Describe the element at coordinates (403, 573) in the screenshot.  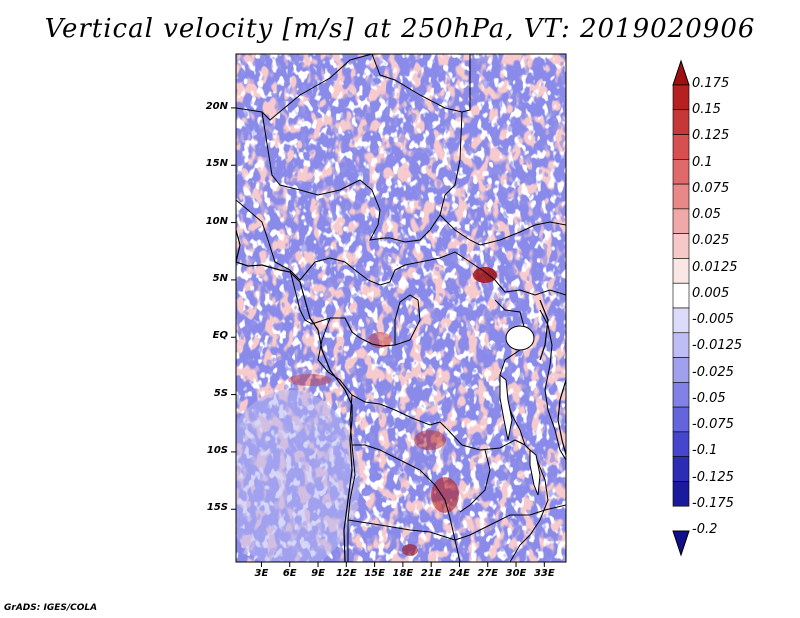
I see `lon-label: 18E` at that location.